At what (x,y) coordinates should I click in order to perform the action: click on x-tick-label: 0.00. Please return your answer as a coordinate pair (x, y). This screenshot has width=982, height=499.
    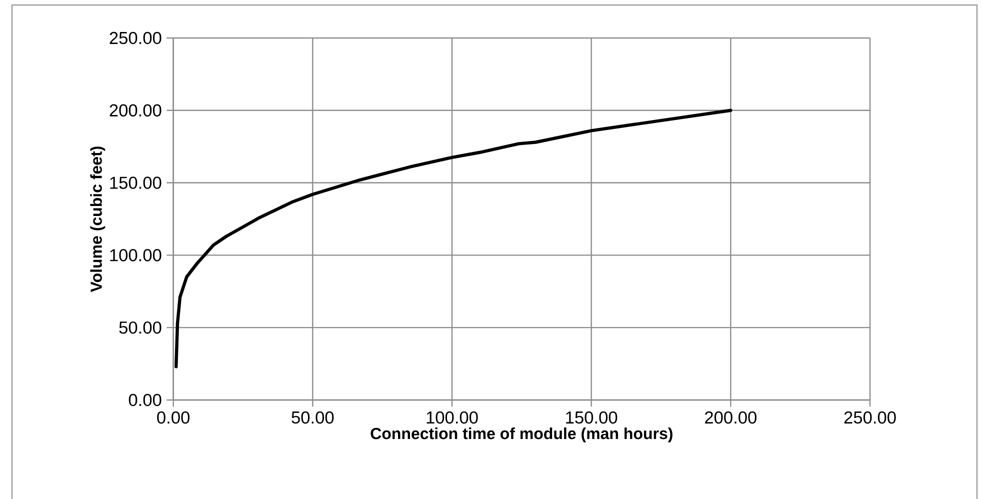
    Looking at the image, I should click on (173, 417).